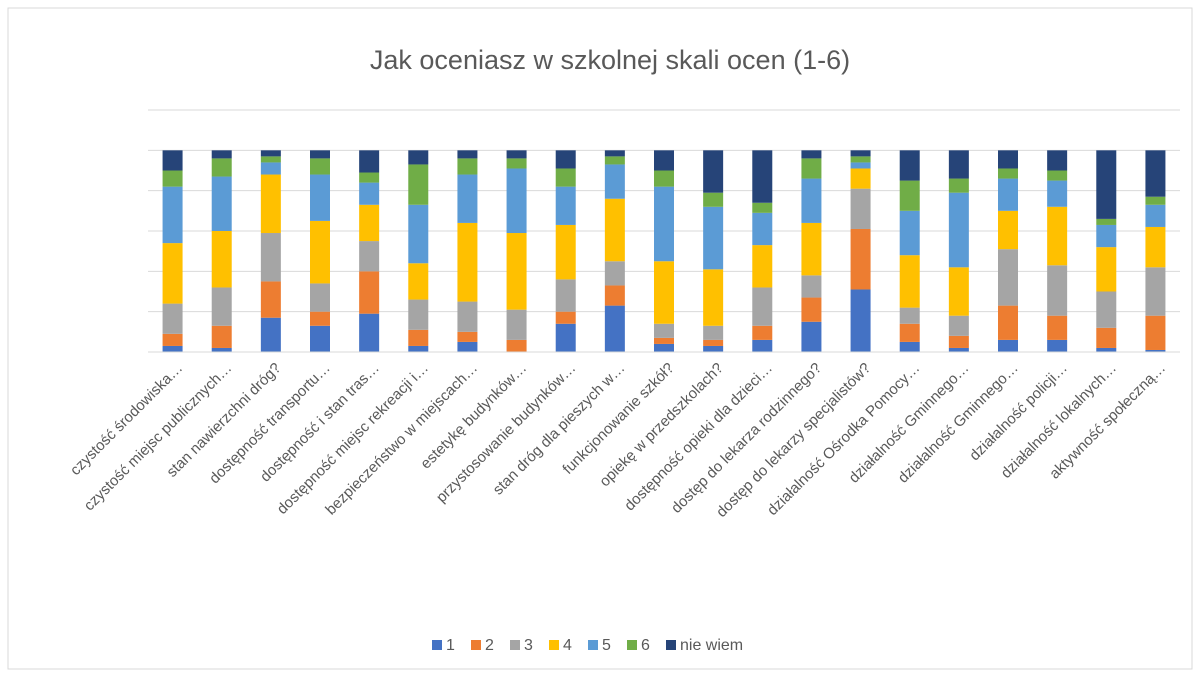 This screenshot has height=682, width=1200. Describe the element at coordinates (450, 645) in the screenshot. I see `legend-label: 1` at that location.